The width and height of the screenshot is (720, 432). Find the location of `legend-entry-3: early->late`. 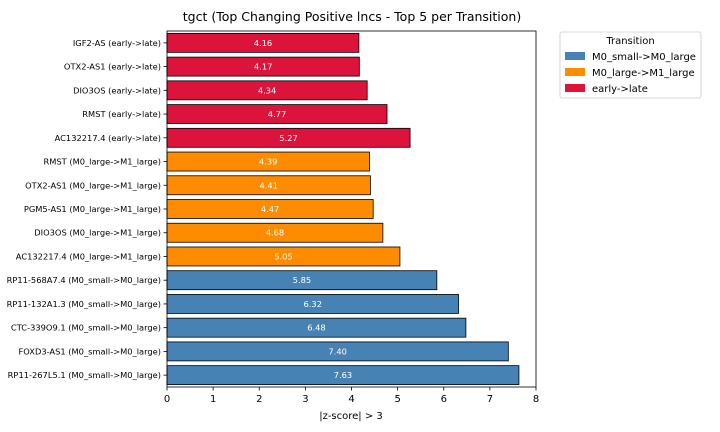

legend-entry-3: early->late is located at coordinates (620, 89).